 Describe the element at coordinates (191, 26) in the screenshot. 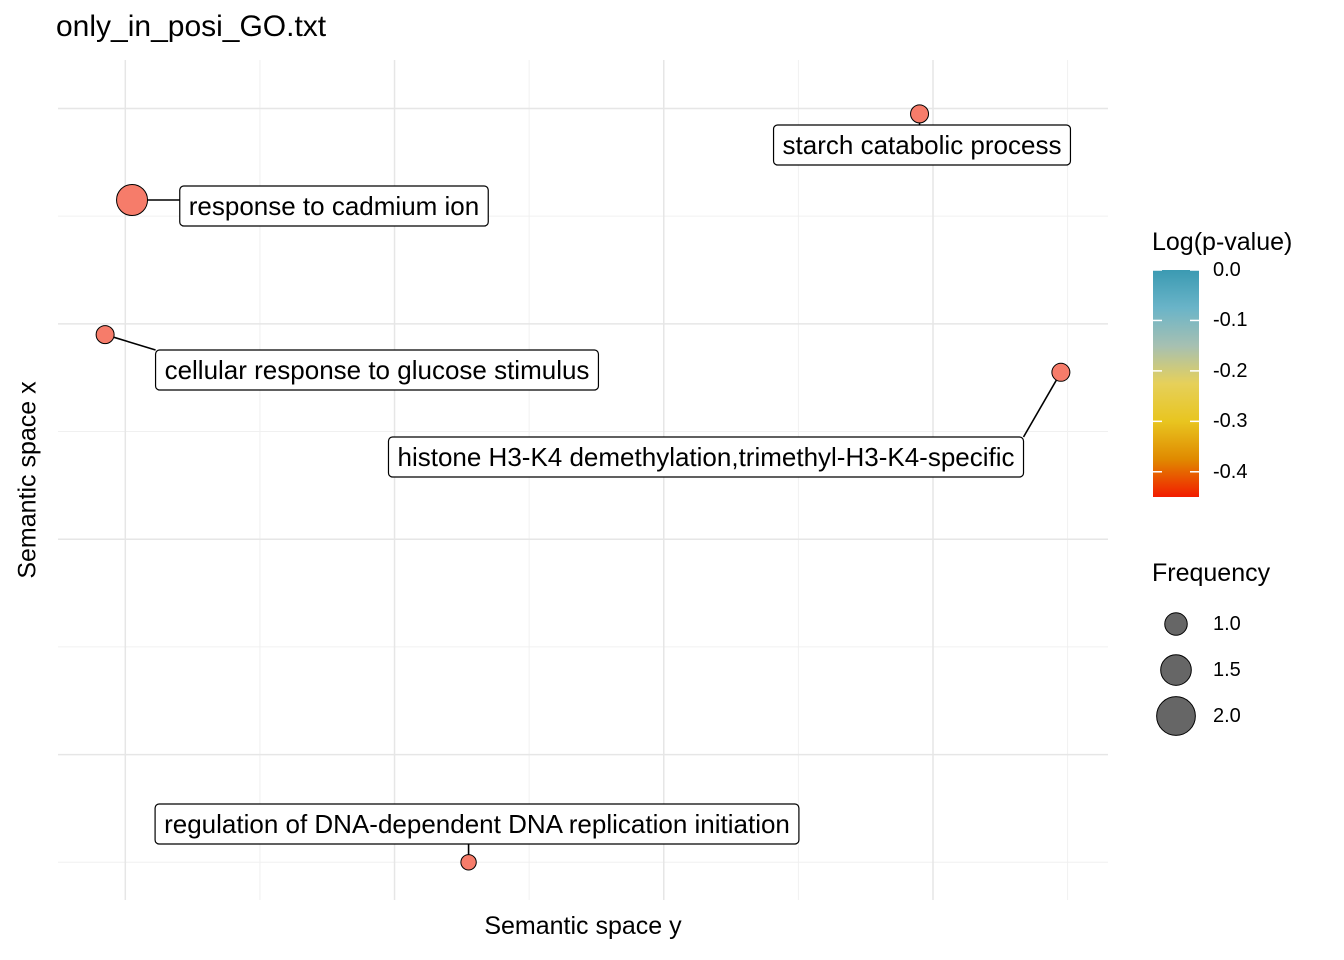

I see `chart-title: only_in_posi_GO.txt` at that location.